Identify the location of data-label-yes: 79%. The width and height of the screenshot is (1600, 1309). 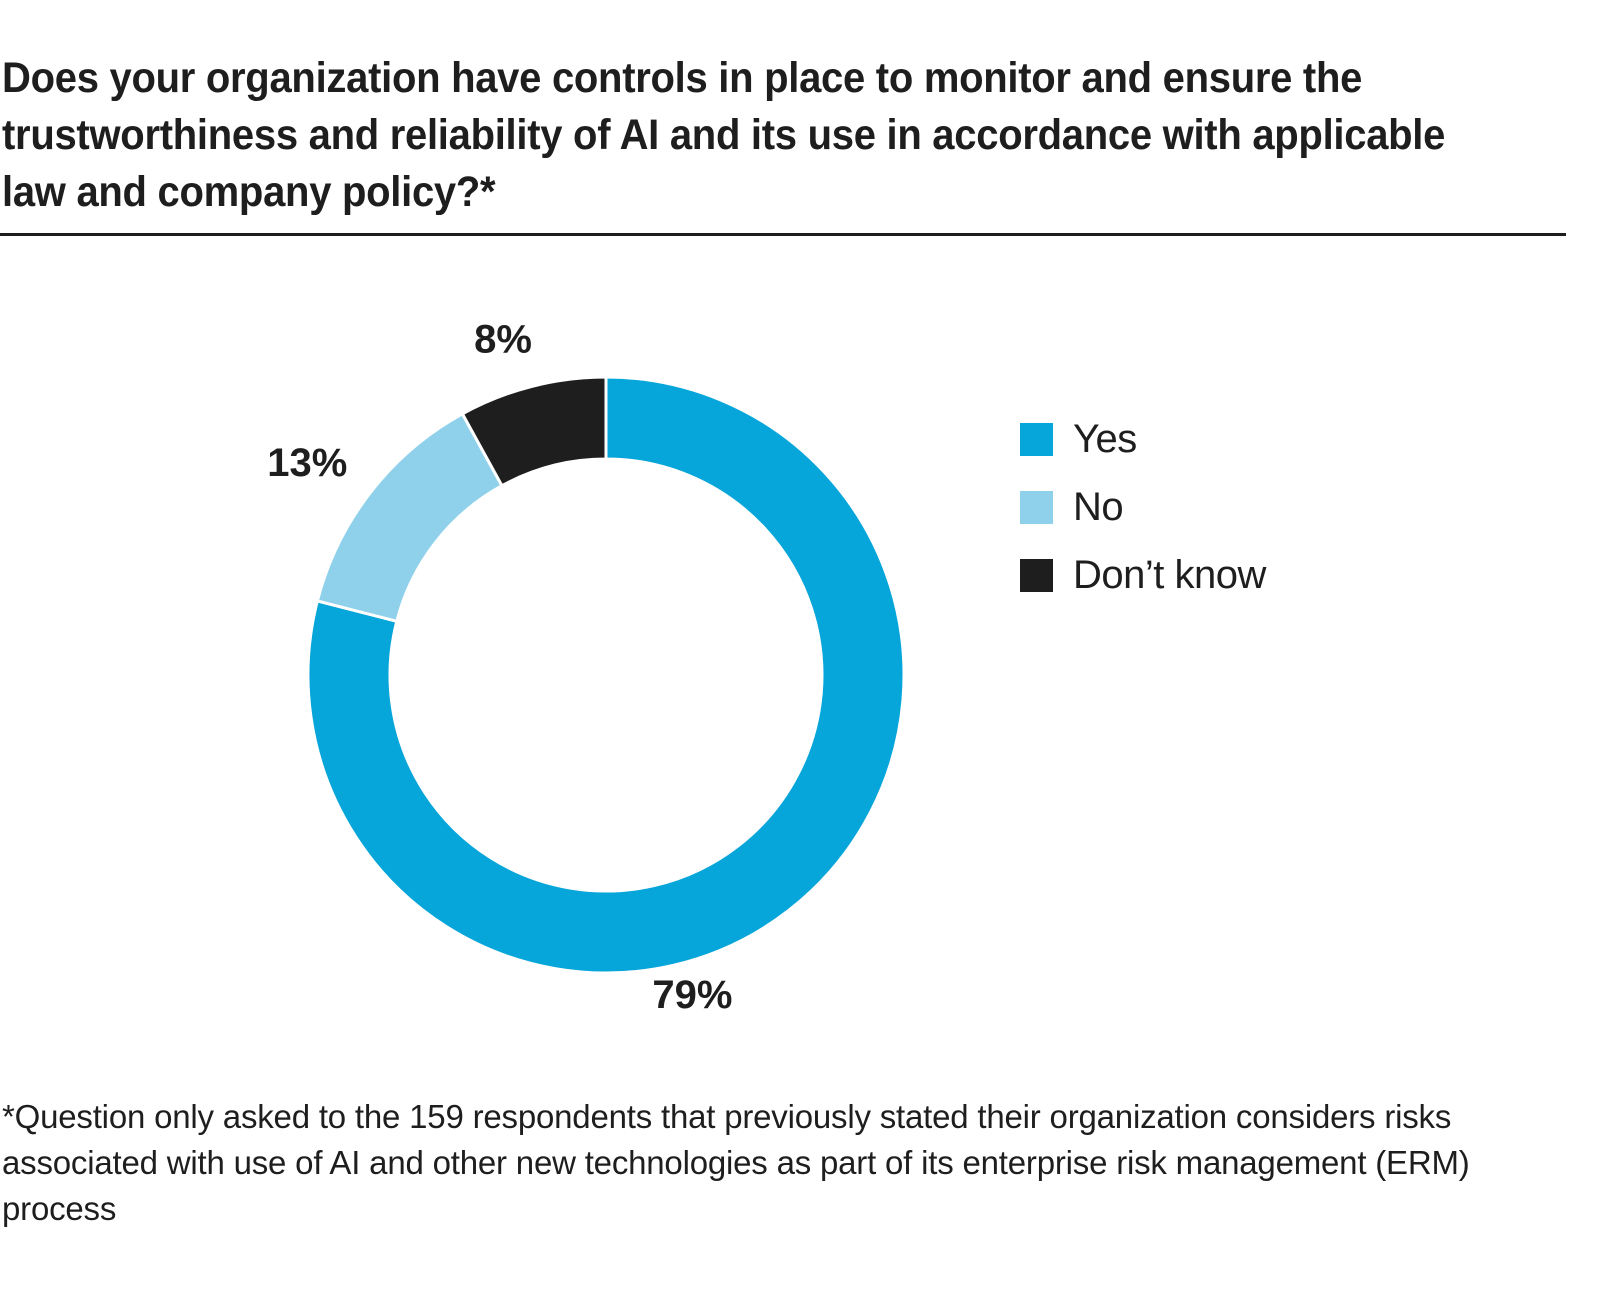
(692, 995).